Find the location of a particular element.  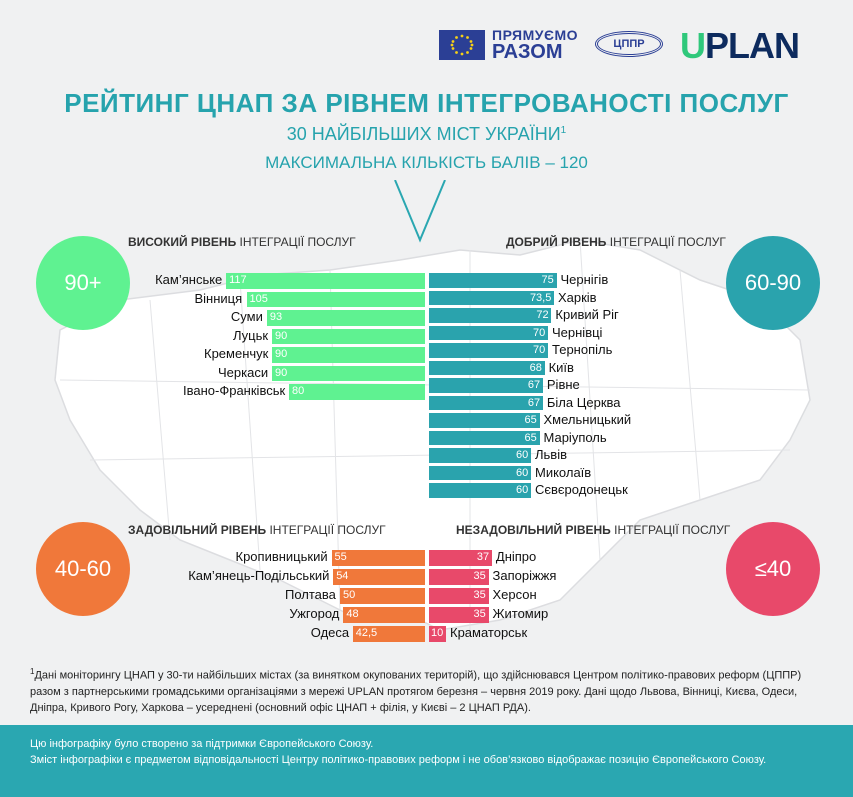

range-circle-good: 60-90 is located at coordinates (773, 283).